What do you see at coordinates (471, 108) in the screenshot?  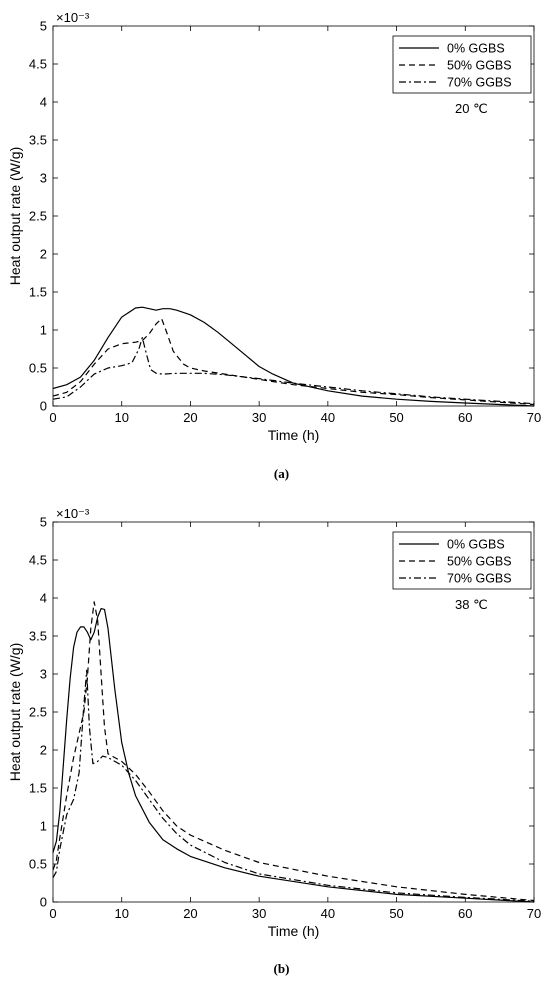 I see `temperature-annotation: 20 ℃` at bounding box center [471, 108].